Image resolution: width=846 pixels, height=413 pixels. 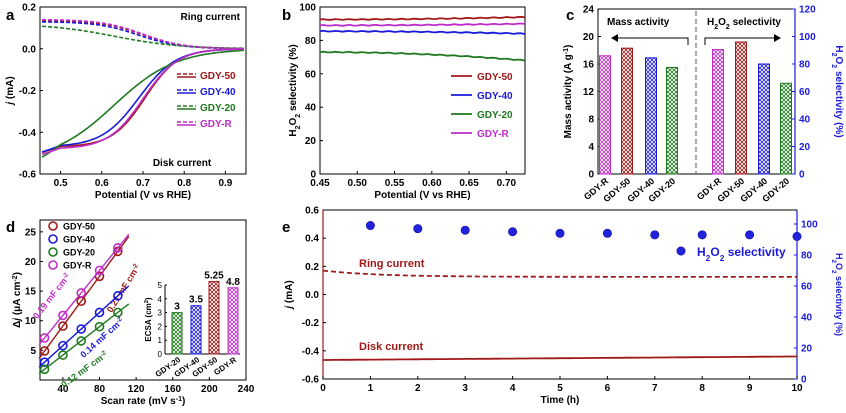 I want to click on x-tick-label: 0.55, so click(x=395, y=183).